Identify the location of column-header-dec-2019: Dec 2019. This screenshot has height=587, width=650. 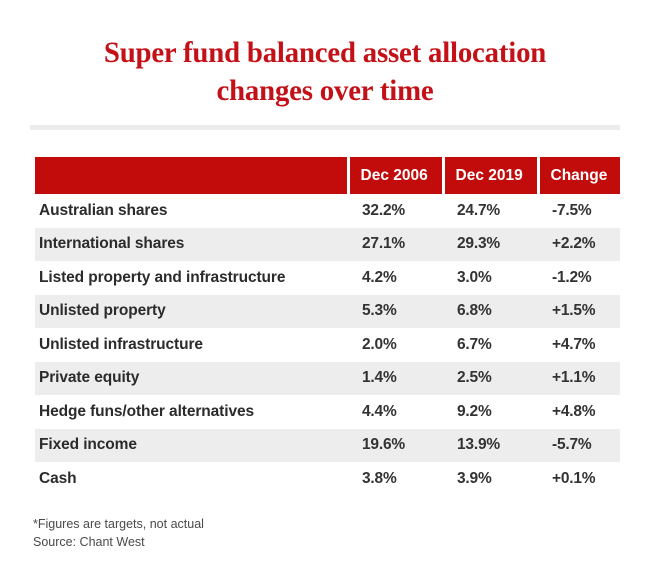
(491, 175).